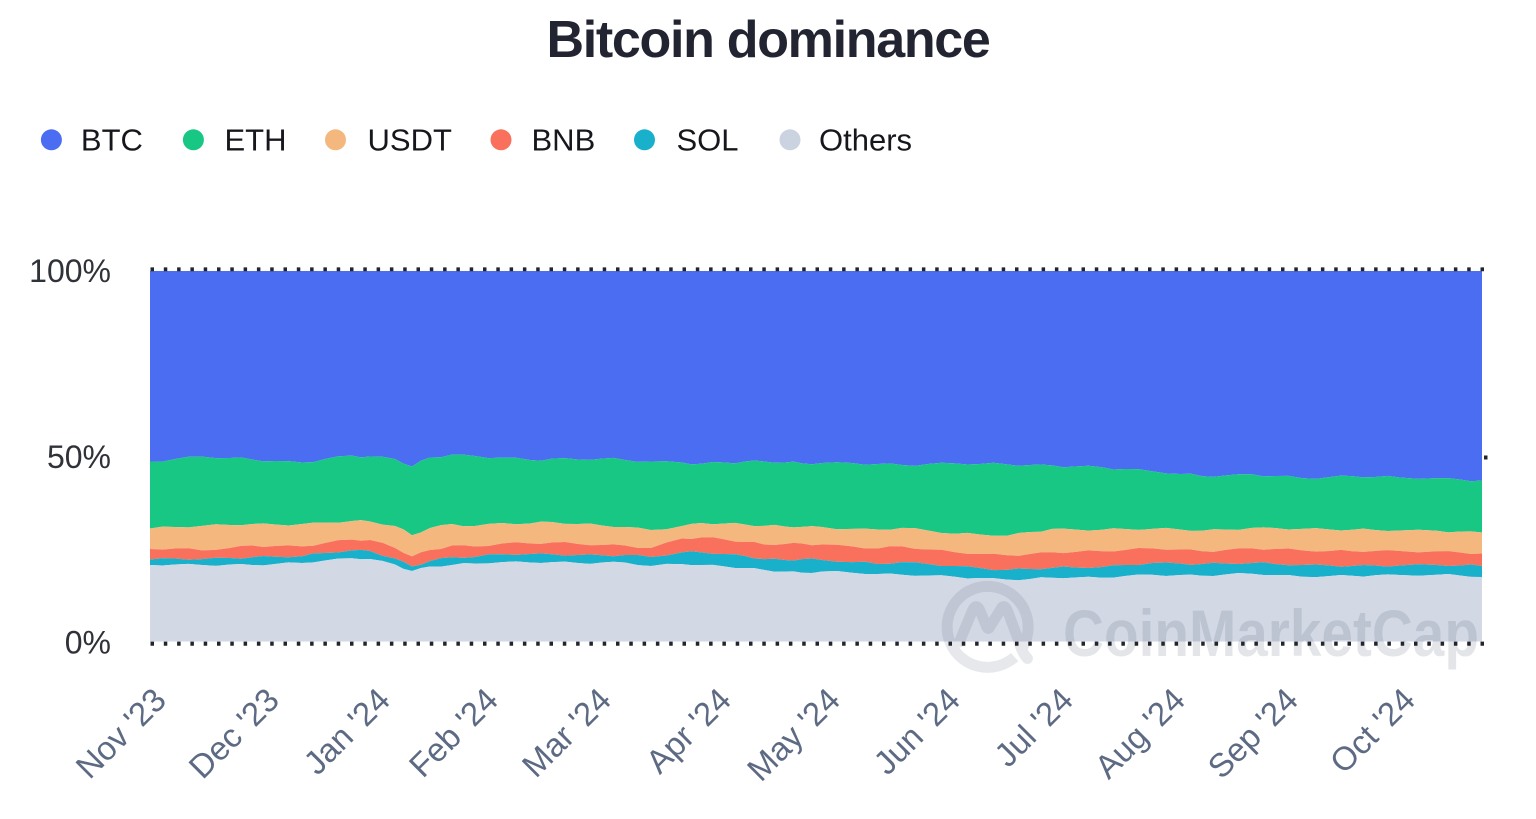 This screenshot has height=819, width=1536. What do you see at coordinates (1271, 633) in the screenshot?
I see `svg-text: CoinMarketCap` at bounding box center [1271, 633].